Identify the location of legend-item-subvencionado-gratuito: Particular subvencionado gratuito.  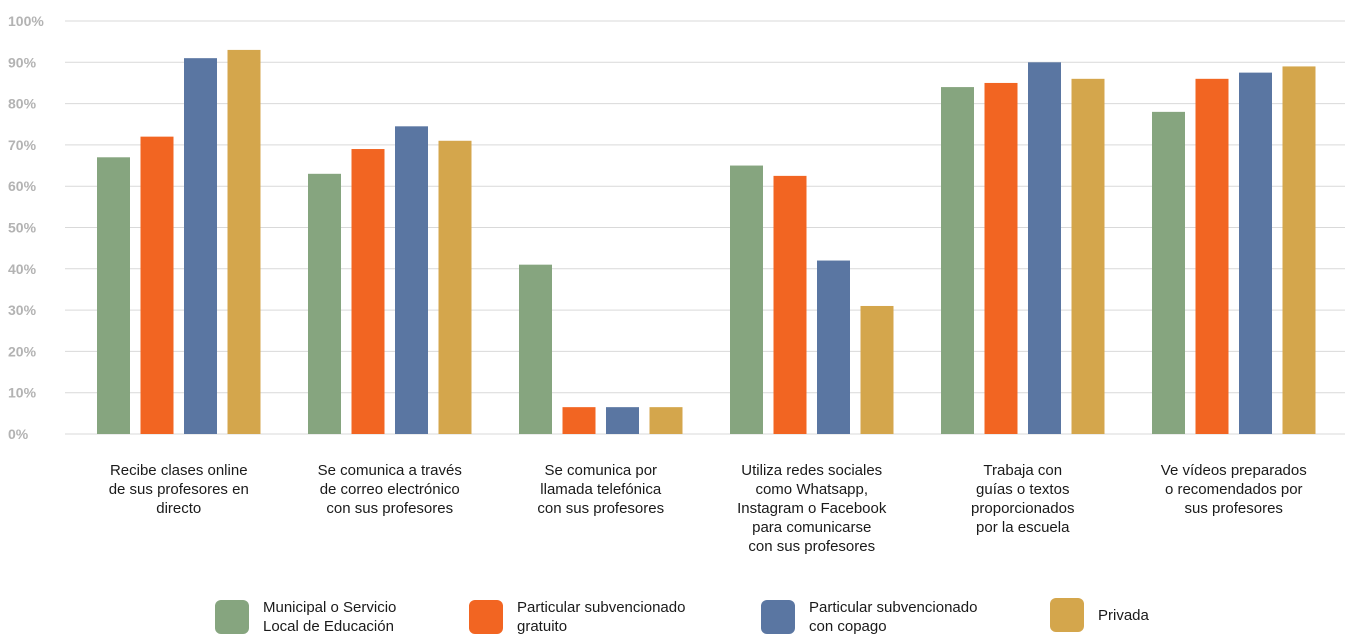
(577, 617).